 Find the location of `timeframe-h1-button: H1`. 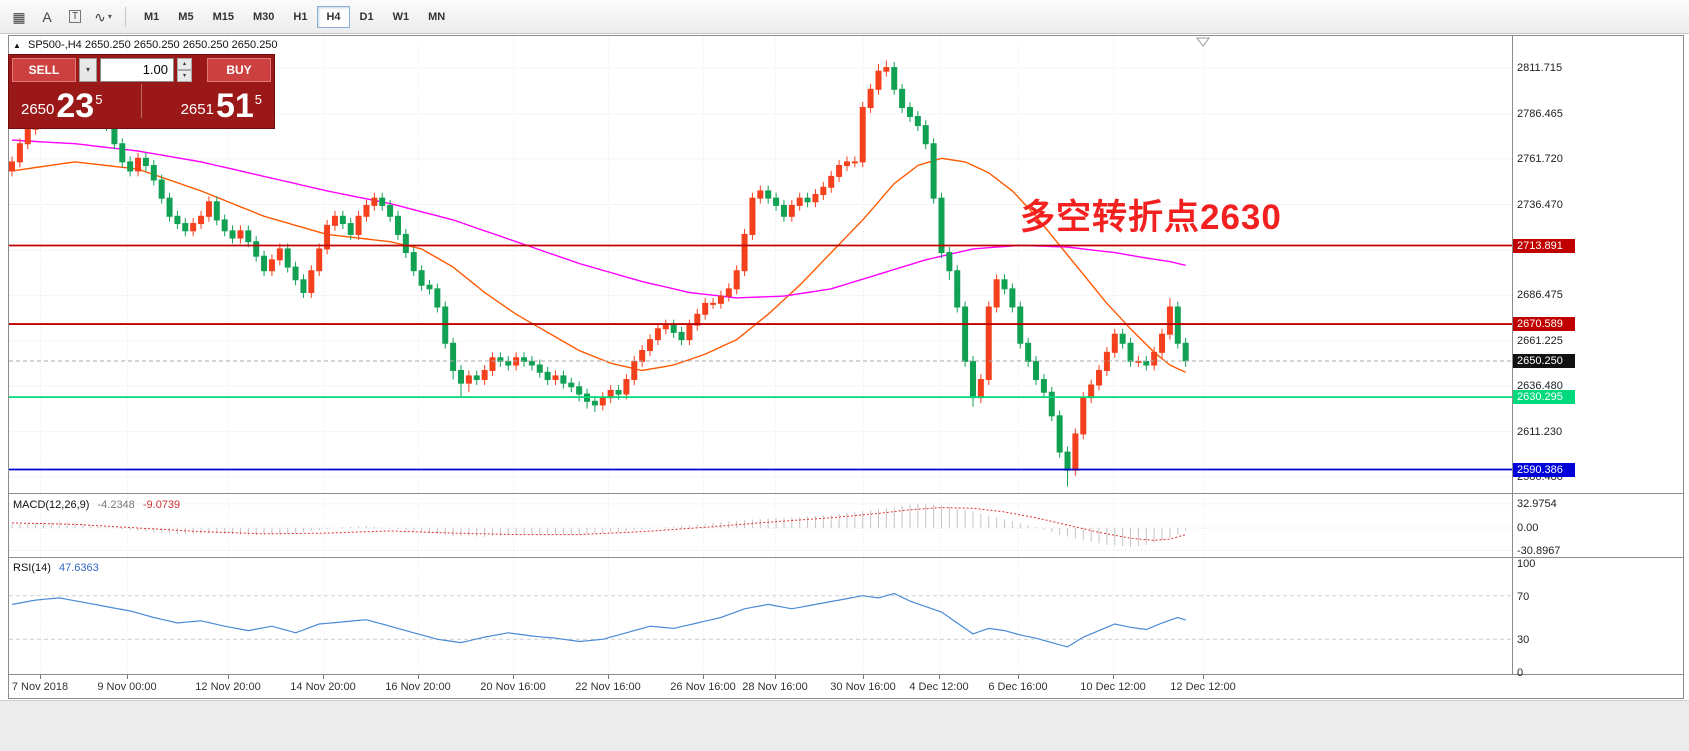

timeframe-h1-button: H1 is located at coordinates (300, 17).